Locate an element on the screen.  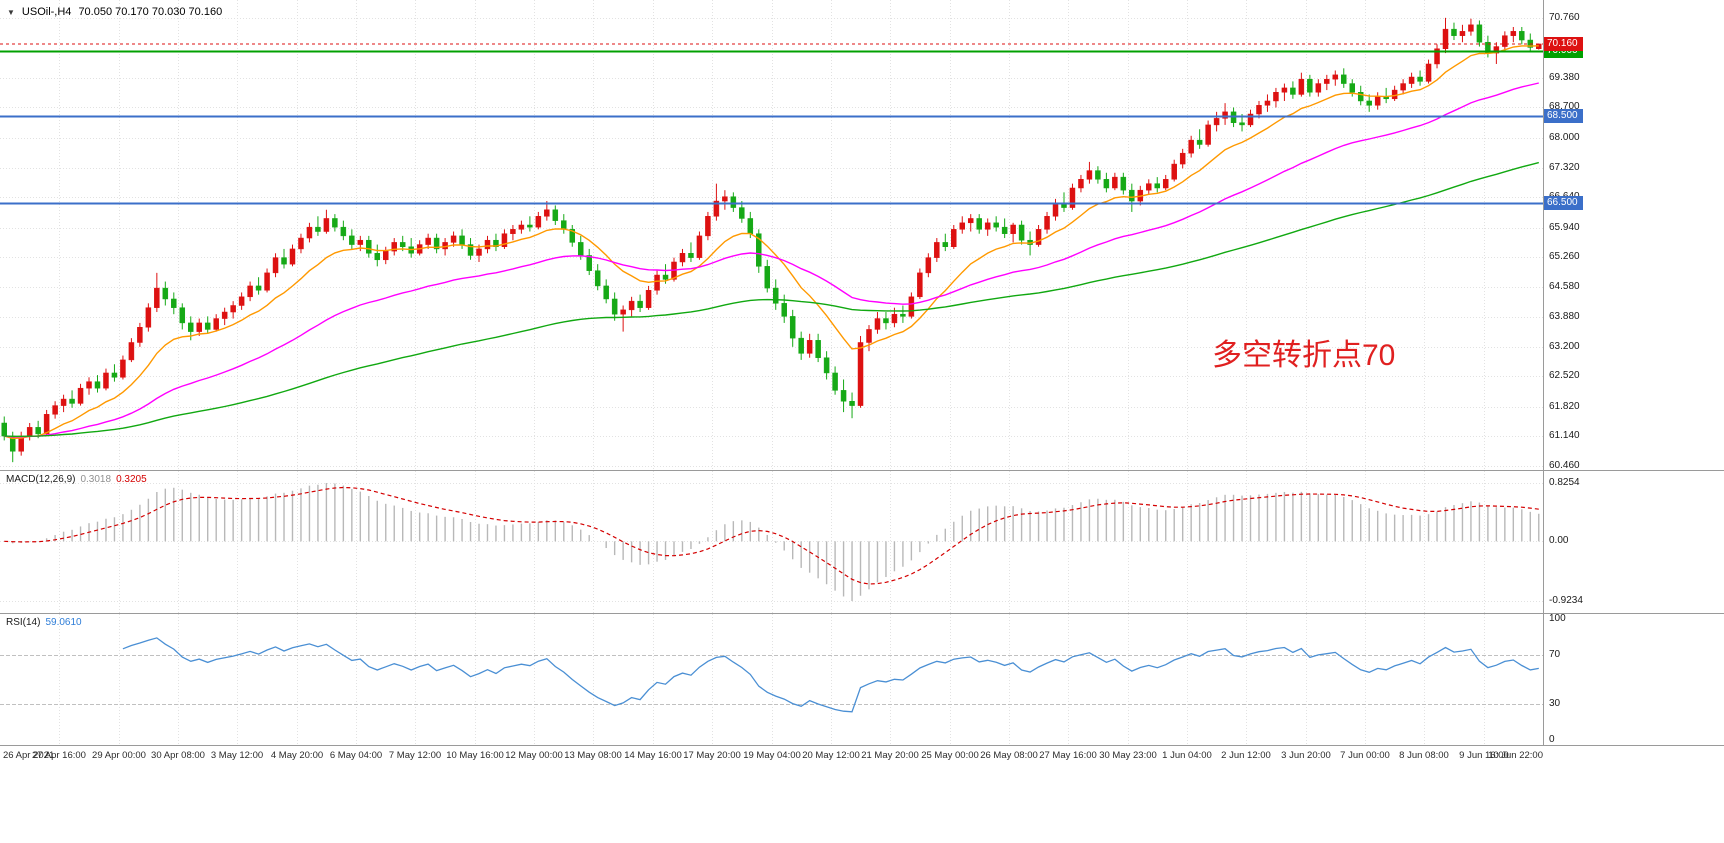
ohlc-values: 70.050 70.170 70.030 70.160 is located at coordinates (150, 12).